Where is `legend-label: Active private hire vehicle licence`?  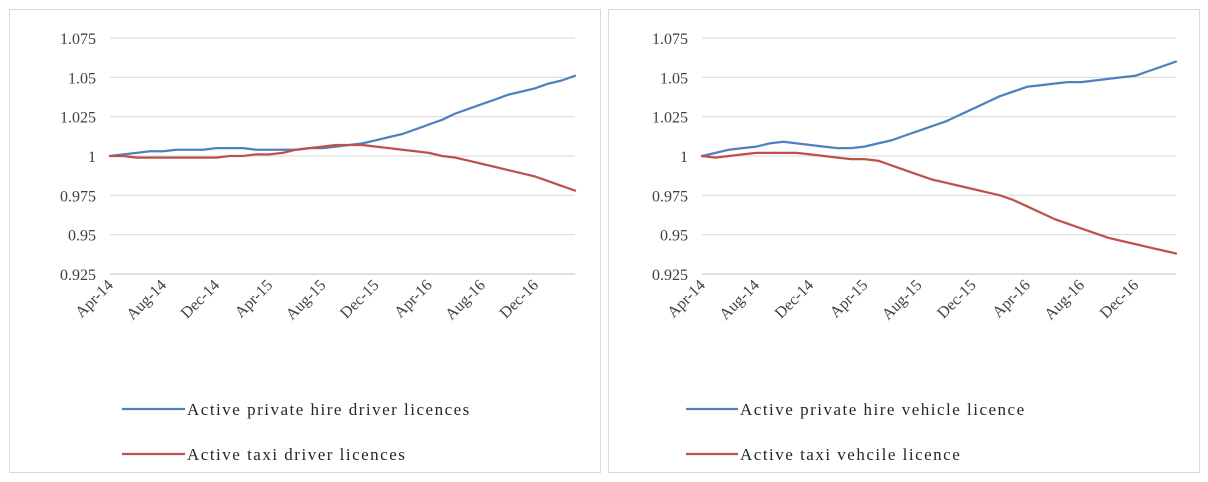 legend-label: Active private hire vehicle licence is located at coordinates (883, 409).